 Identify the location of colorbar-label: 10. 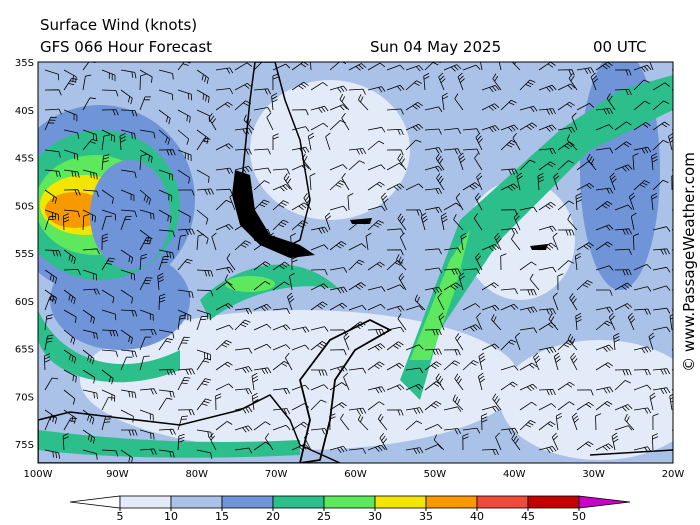
(171, 516).